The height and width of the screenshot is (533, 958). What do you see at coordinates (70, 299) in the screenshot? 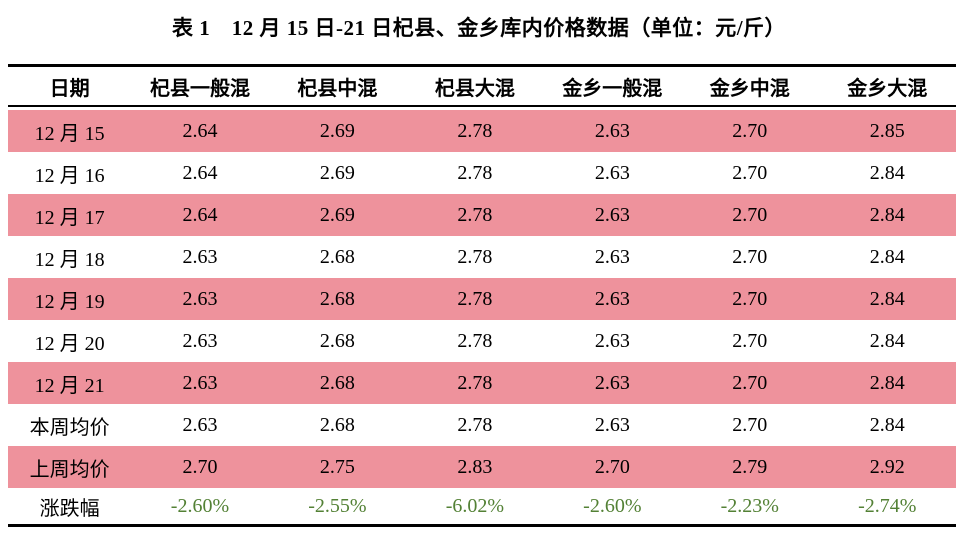
I see `row-label: 12 月 19` at bounding box center [70, 299].